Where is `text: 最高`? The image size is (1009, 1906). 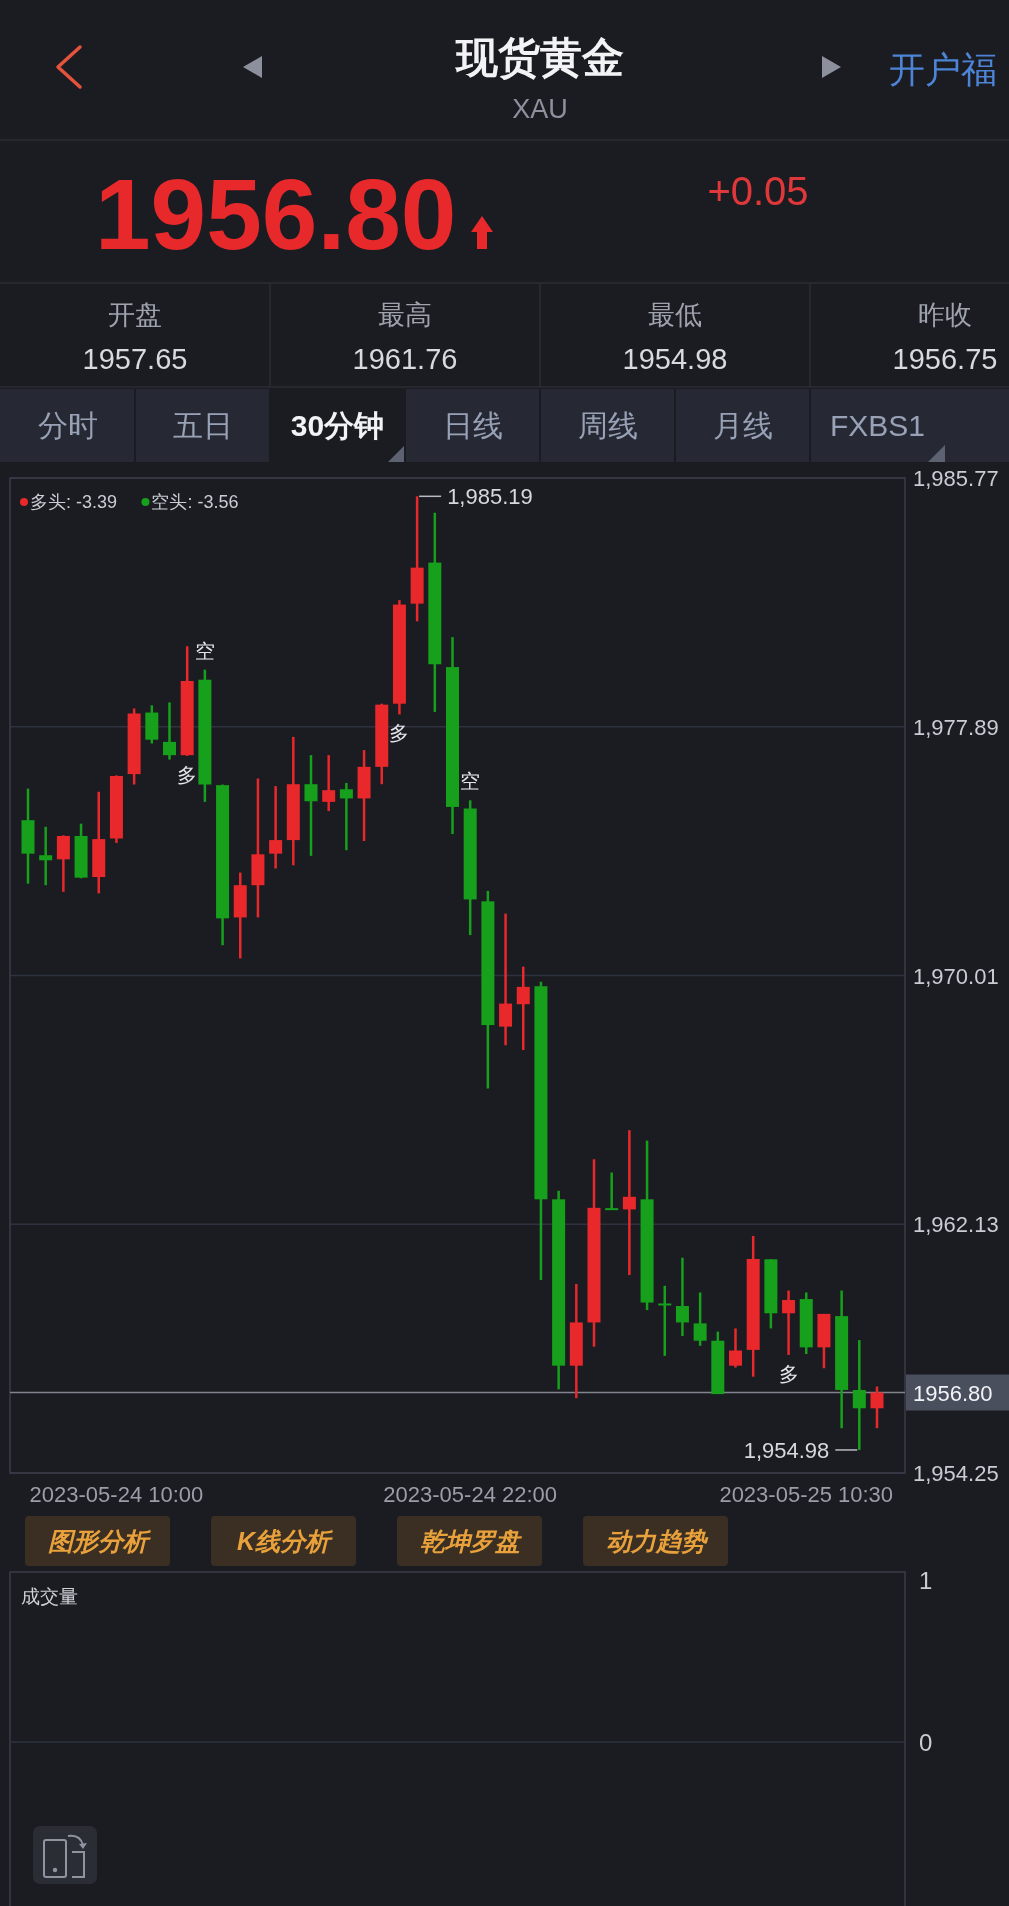
text: 最高 is located at coordinates (405, 315).